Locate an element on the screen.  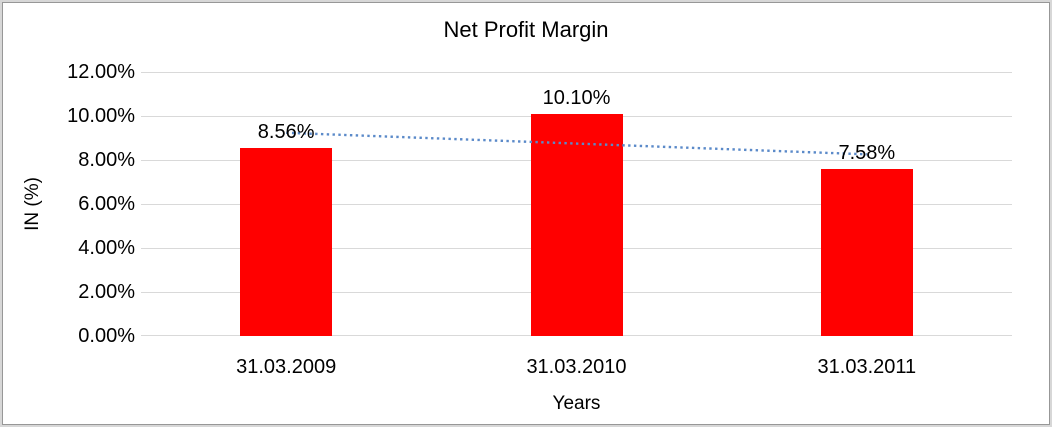
chart-title: Net Profit Margin is located at coordinates (526, 29).